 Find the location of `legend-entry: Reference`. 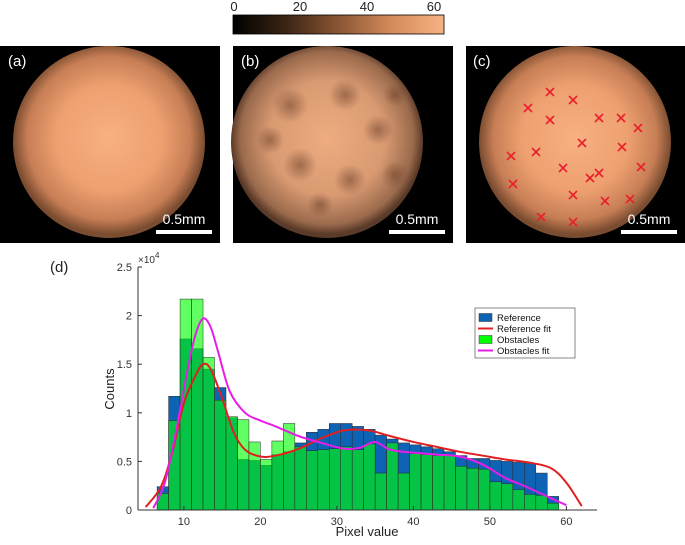

legend-entry: Reference is located at coordinates (509, 318).